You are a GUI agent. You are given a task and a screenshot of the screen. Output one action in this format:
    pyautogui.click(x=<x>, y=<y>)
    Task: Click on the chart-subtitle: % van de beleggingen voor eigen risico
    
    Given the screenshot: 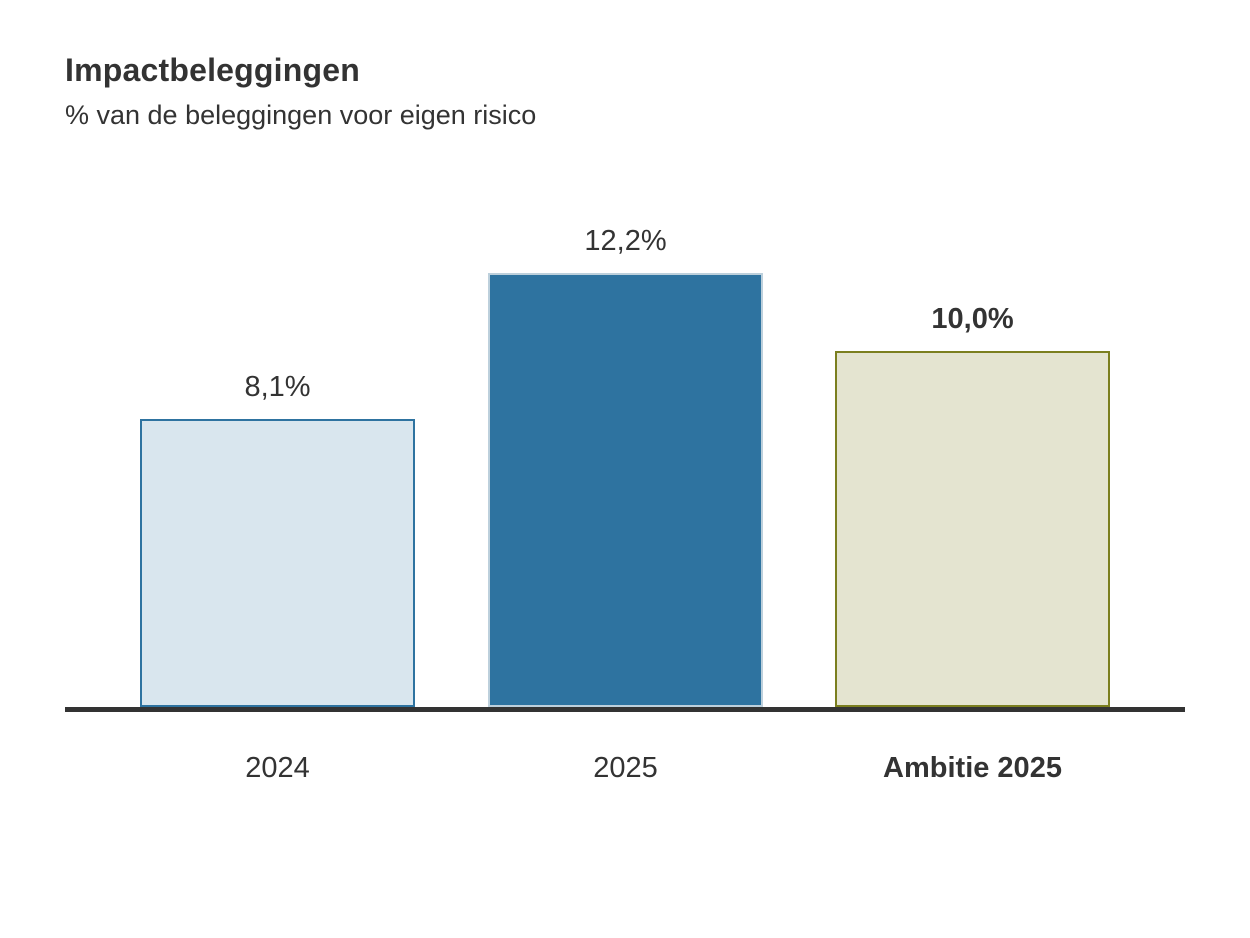 What is the action you would take?
    pyautogui.click(x=301, y=115)
    